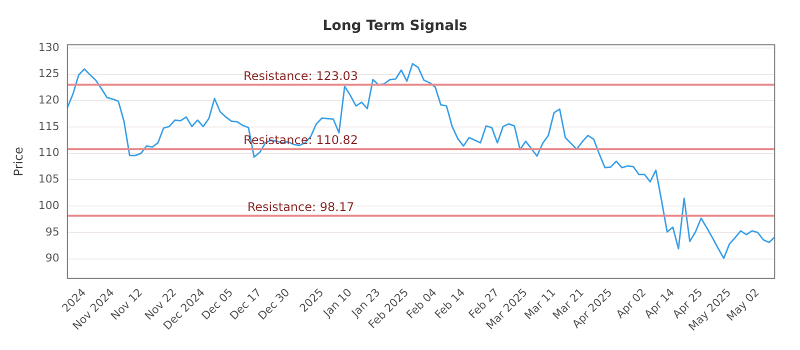 The height and width of the screenshot is (350, 800). I want to click on y-tick-label: 120, so click(49, 100).